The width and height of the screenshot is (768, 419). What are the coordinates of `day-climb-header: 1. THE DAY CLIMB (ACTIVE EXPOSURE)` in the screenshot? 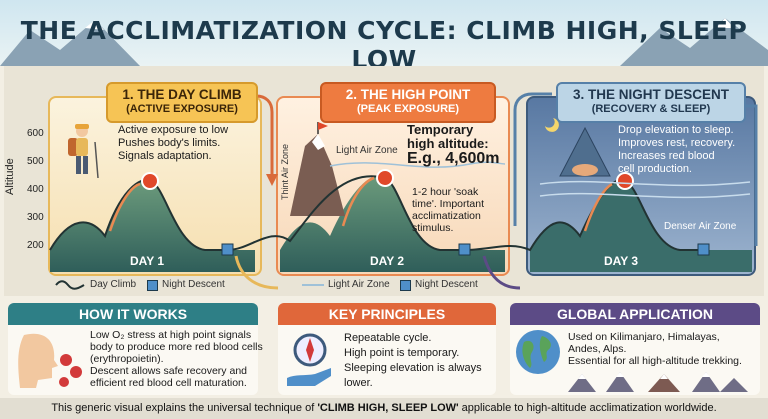 It's located at (182, 102).